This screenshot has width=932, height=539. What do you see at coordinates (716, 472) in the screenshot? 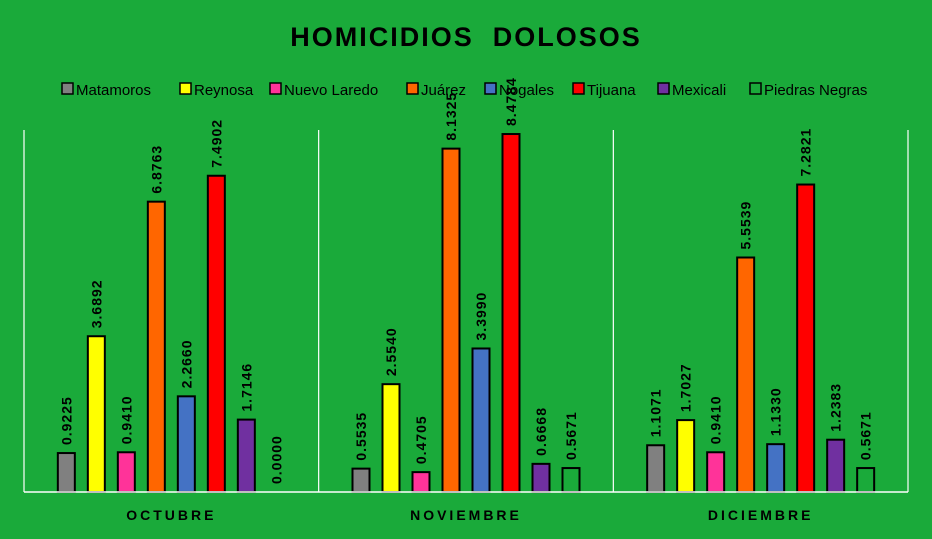
I see `bar-nuevo-laredo-diciembre` at bounding box center [716, 472].